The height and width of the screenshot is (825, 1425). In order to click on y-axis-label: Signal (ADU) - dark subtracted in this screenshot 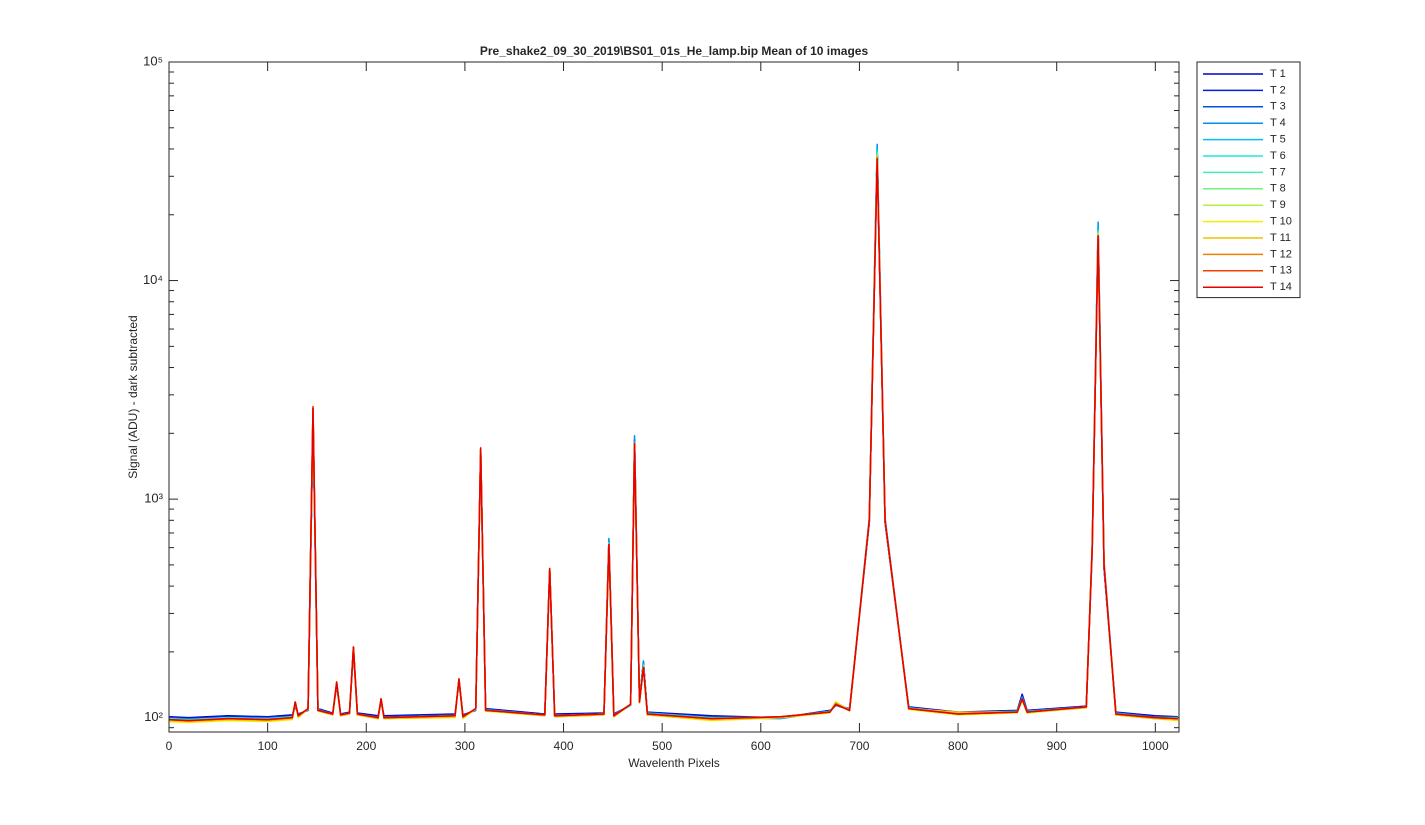, I will do `click(133, 396)`.